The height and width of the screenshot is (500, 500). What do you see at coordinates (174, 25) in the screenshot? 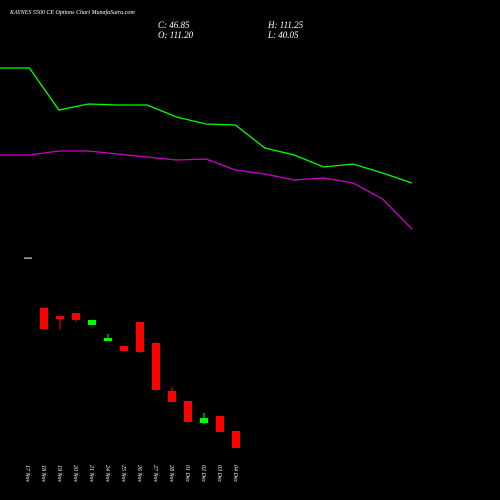
I see `stat: C: 46.85` at bounding box center [174, 25].